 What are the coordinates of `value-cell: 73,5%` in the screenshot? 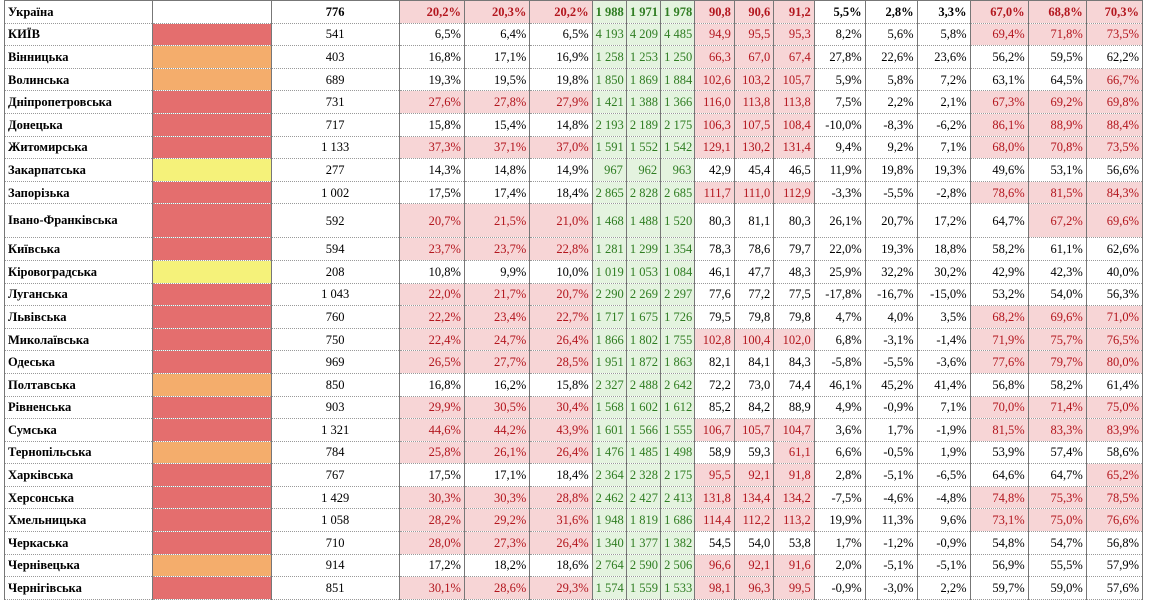 It's located at (1115, 35).